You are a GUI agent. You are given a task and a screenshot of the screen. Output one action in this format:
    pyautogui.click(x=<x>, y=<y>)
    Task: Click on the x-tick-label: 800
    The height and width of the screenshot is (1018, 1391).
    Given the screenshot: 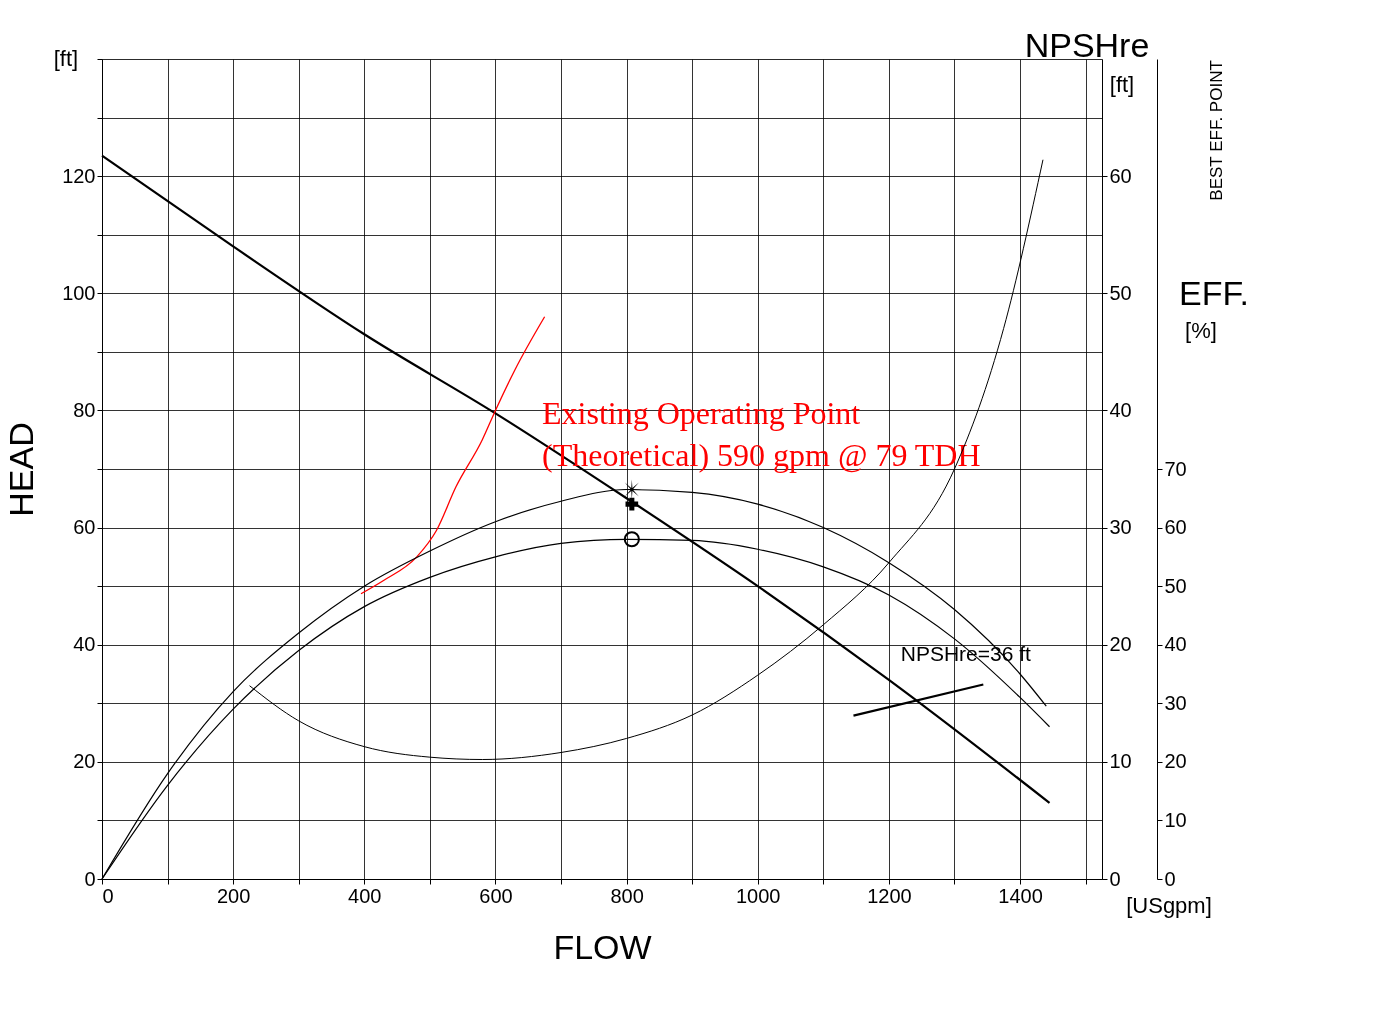 What is the action you would take?
    pyautogui.click(x=627, y=895)
    